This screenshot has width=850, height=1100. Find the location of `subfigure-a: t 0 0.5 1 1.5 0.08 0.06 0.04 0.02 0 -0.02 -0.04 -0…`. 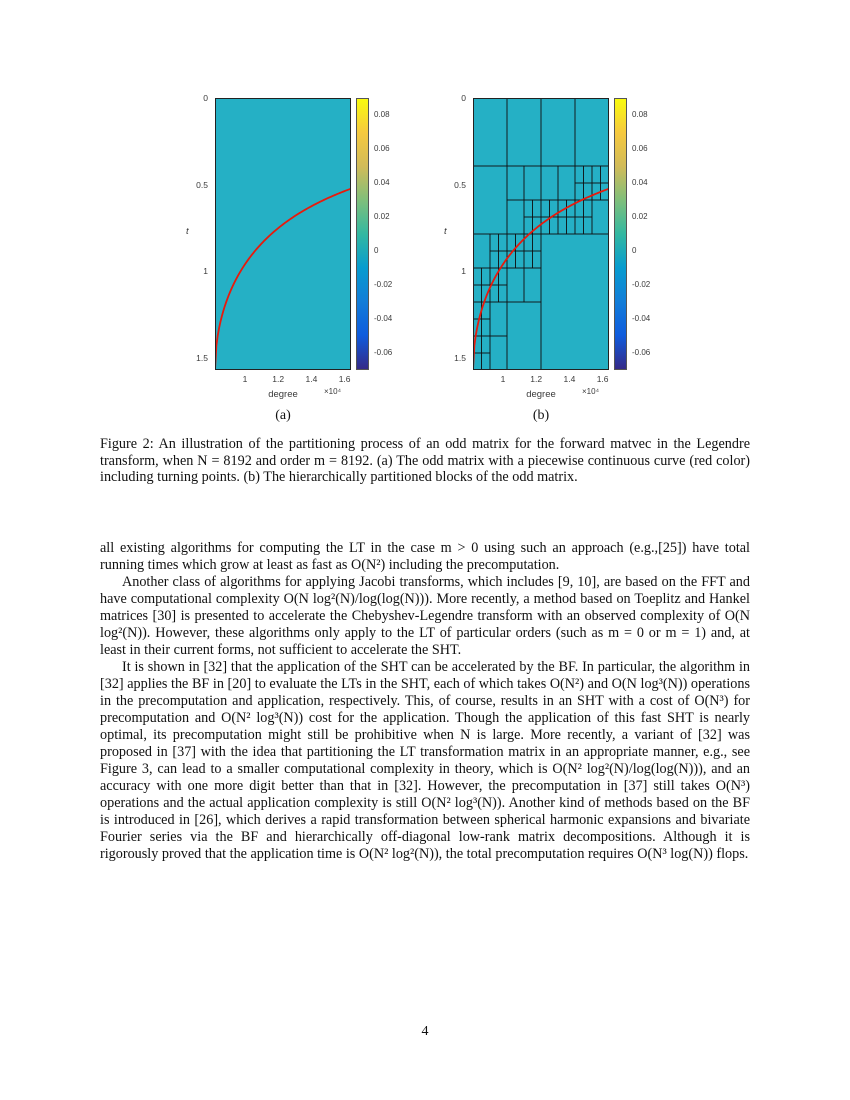

subfigure-a: t 0 0.5 1 1.5 0.08 0.06 0.04 0.02 0 -0.02 -0.04 -0… is located at coordinates (296, 257).